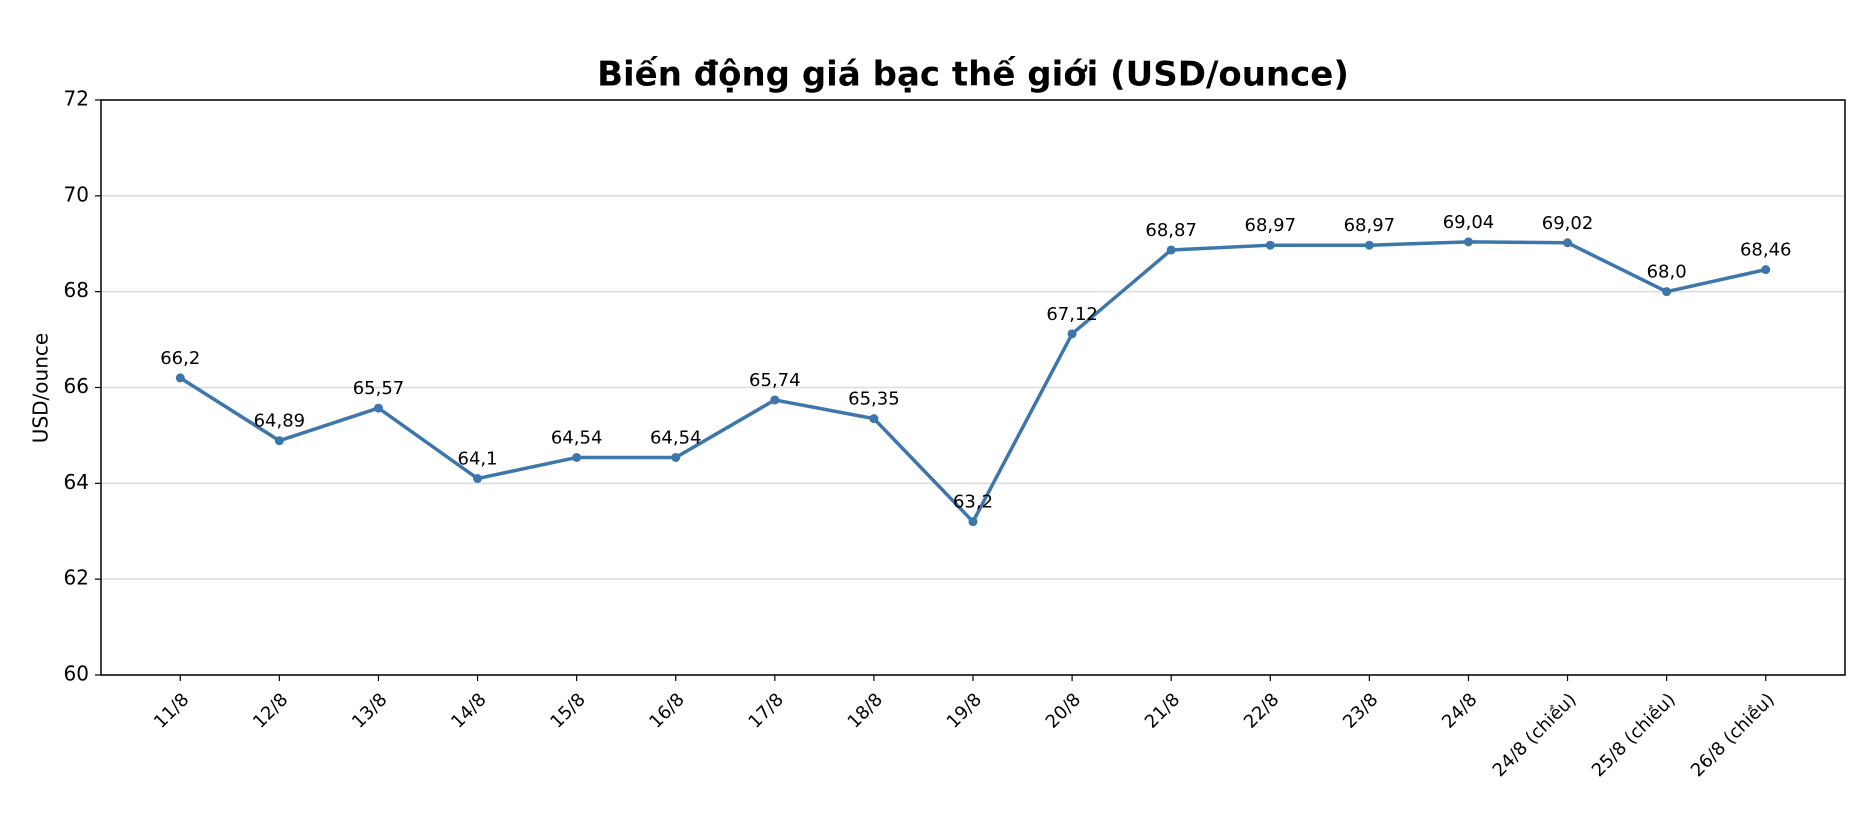 The width and height of the screenshot is (1864, 834). What do you see at coordinates (76, 290) in the screenshot?
I see `y-tick-label: 68` at bounding box center [76, 290].